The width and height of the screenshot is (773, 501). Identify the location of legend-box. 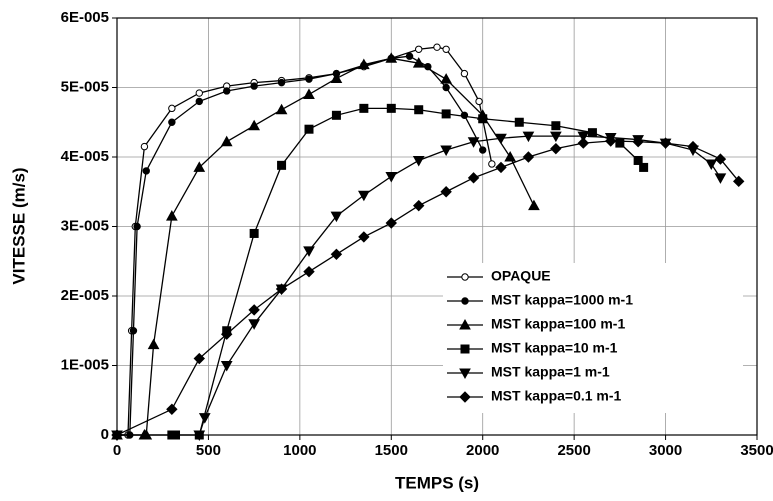
(593, 338).